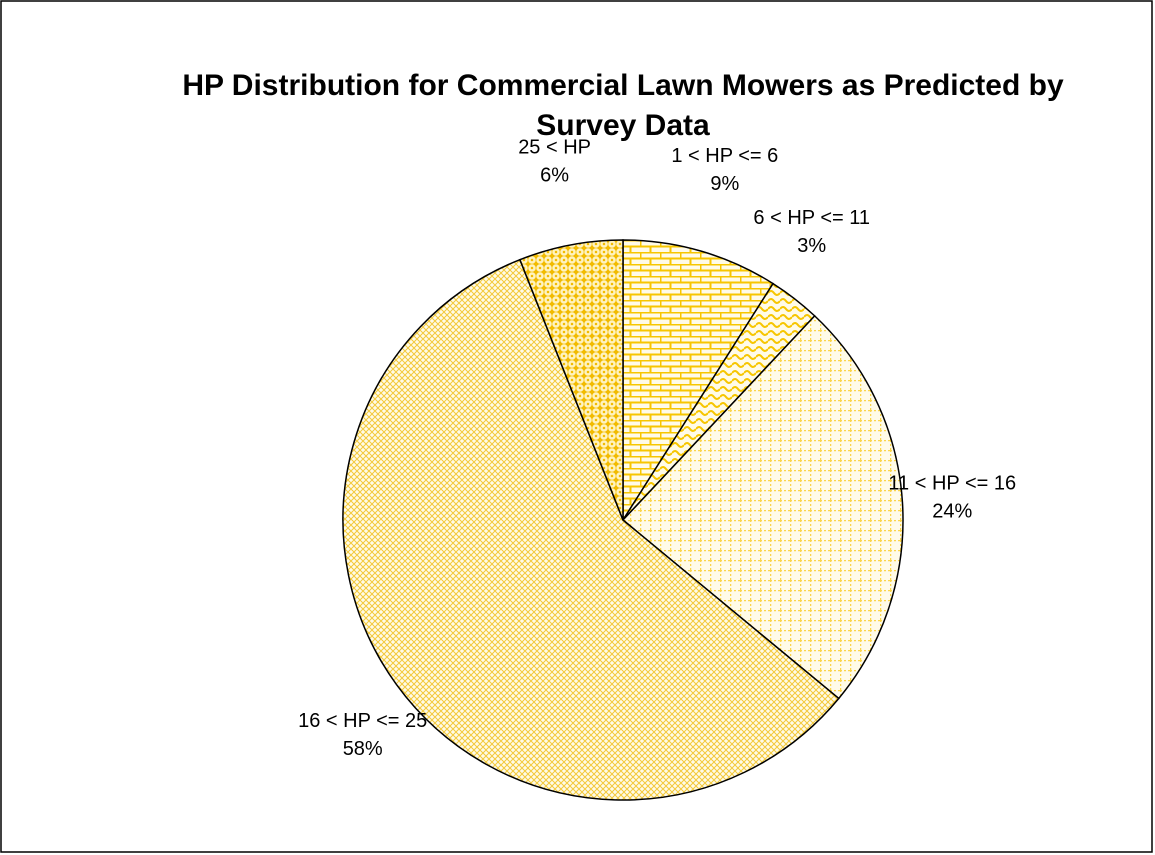 This screenshot has height=855, width=1155. Describe the element at coordinates (724, 156) in the screenshot. I see `slice-label: 1 < HP <= 6` at that location.